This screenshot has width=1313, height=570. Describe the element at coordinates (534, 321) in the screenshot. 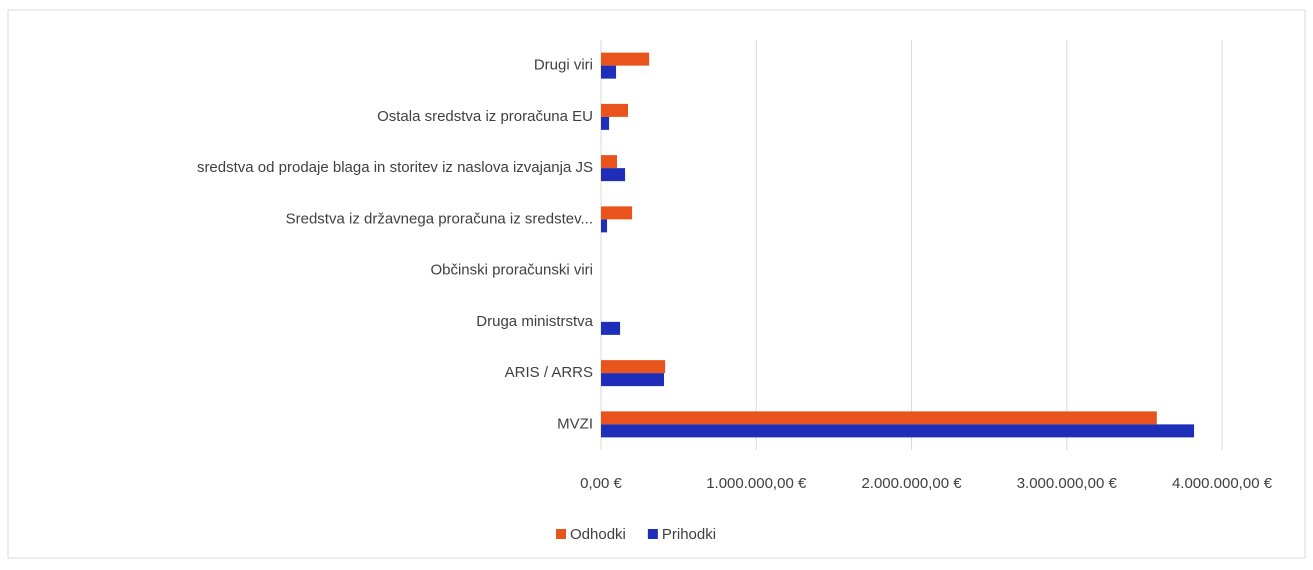

I see `y-tick-label: Druga ministrstva` at that location.